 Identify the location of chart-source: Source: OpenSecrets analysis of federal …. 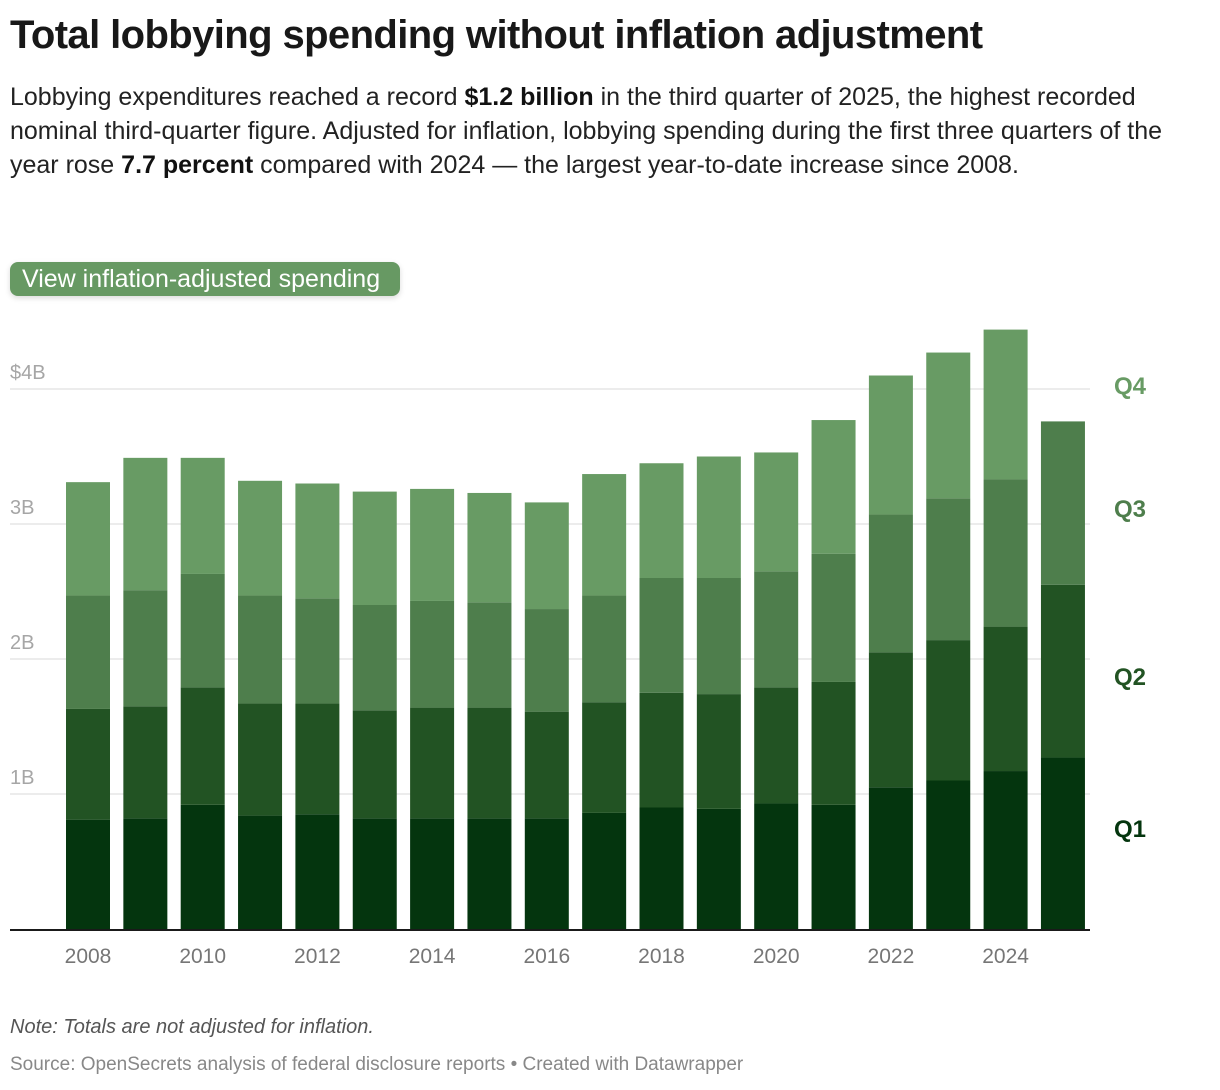
(377, 1064).